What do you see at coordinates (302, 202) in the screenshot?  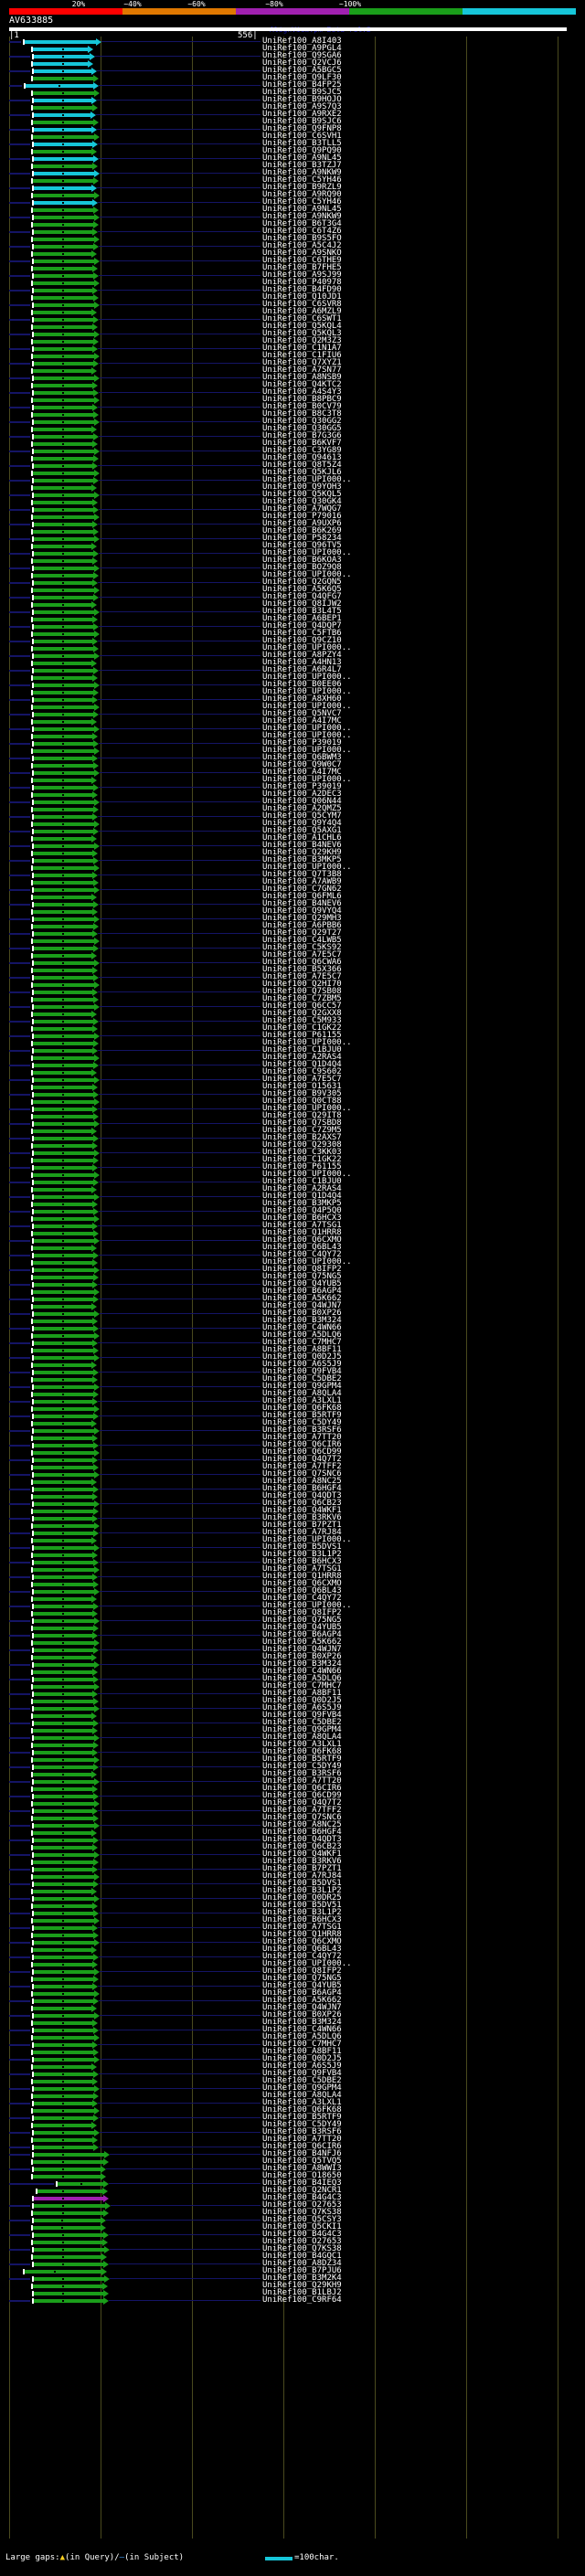 I see `hit-label: UniRef100_C5YH46` at bounding box center [302, 202].